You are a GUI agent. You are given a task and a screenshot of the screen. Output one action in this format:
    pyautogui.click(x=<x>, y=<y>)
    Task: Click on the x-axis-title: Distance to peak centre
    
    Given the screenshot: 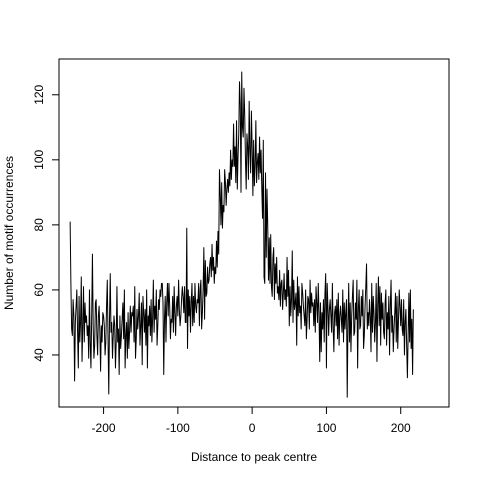 What is the action you would take?
    pyautogui.click(x=254, y=457)
    